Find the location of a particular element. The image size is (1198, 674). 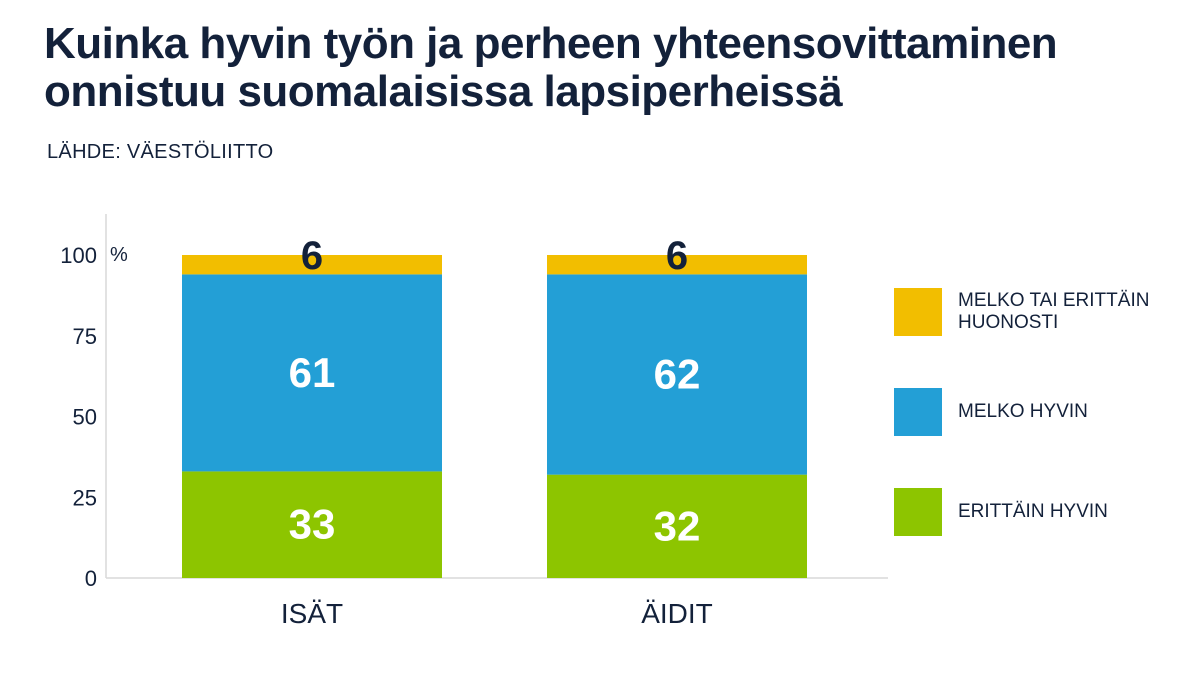

x-category-label: ÄIDIT is located at coordinates (677, 613).